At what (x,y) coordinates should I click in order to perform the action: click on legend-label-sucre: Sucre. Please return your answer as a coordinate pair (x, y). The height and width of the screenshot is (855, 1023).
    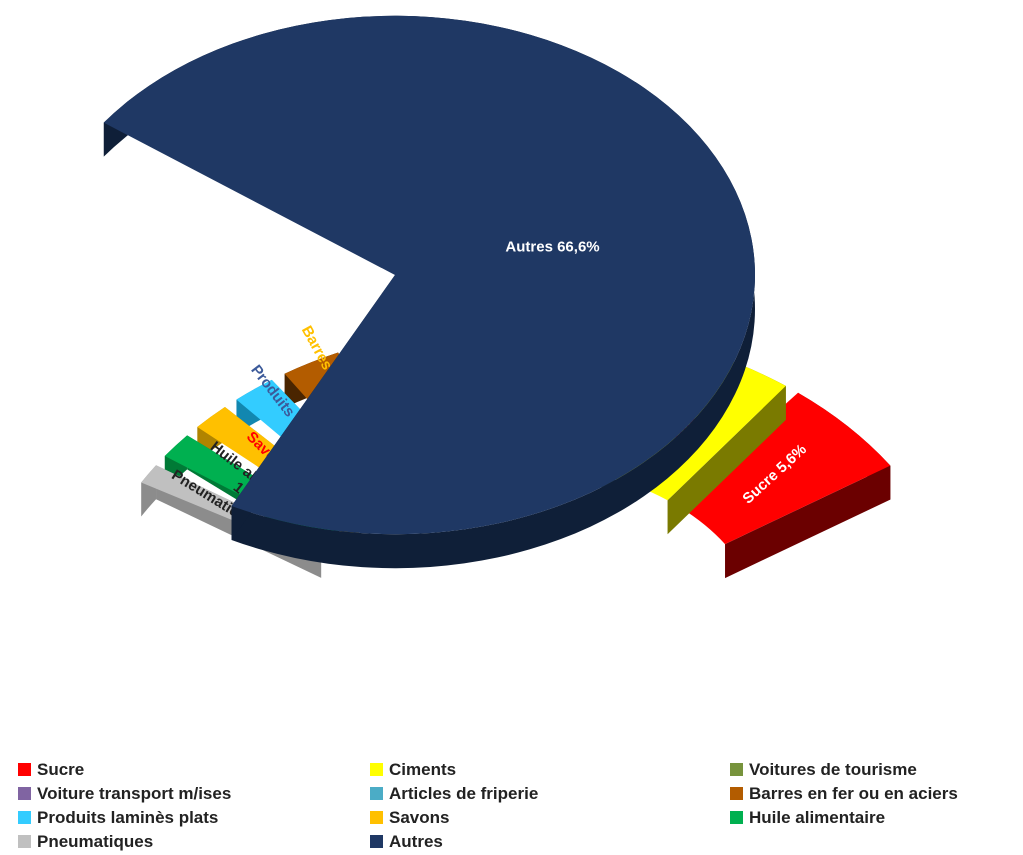
    Looking at the image, I should click on (61, 769).